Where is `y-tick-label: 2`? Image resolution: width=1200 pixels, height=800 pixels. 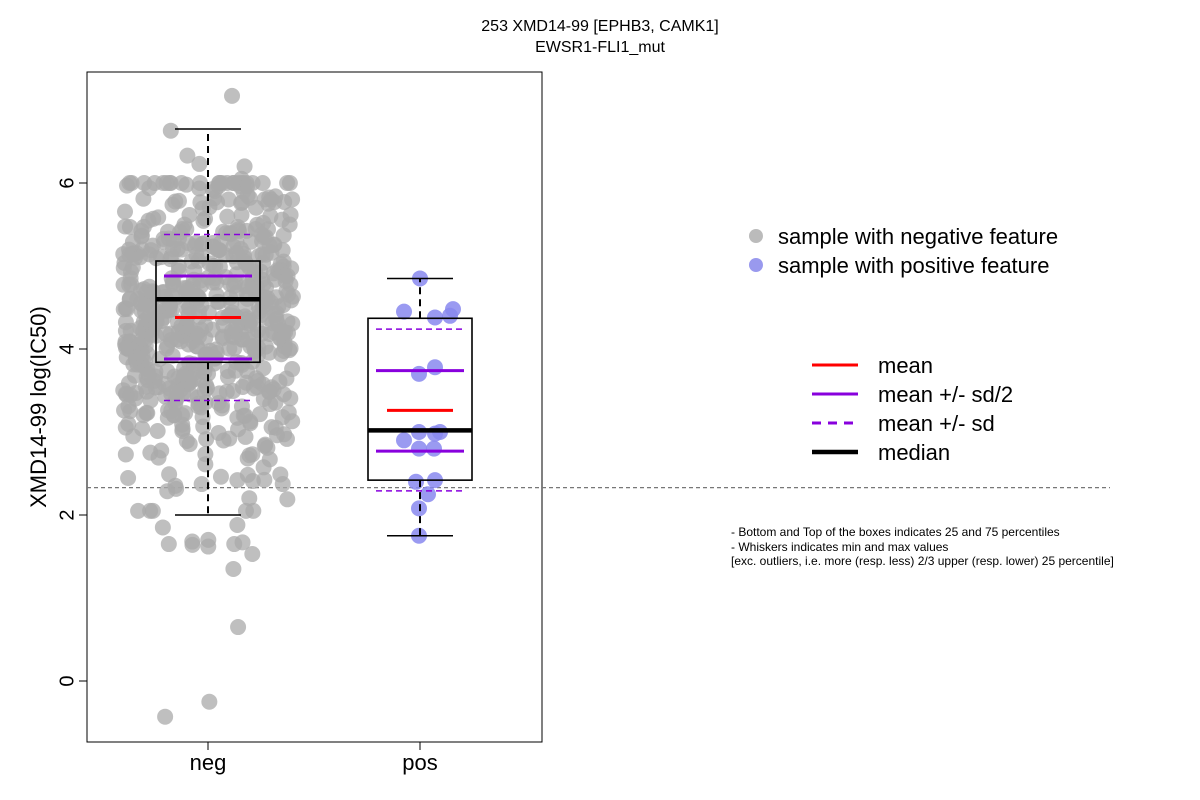 y-tick-label: 2 is located at coordinates (67, 514).